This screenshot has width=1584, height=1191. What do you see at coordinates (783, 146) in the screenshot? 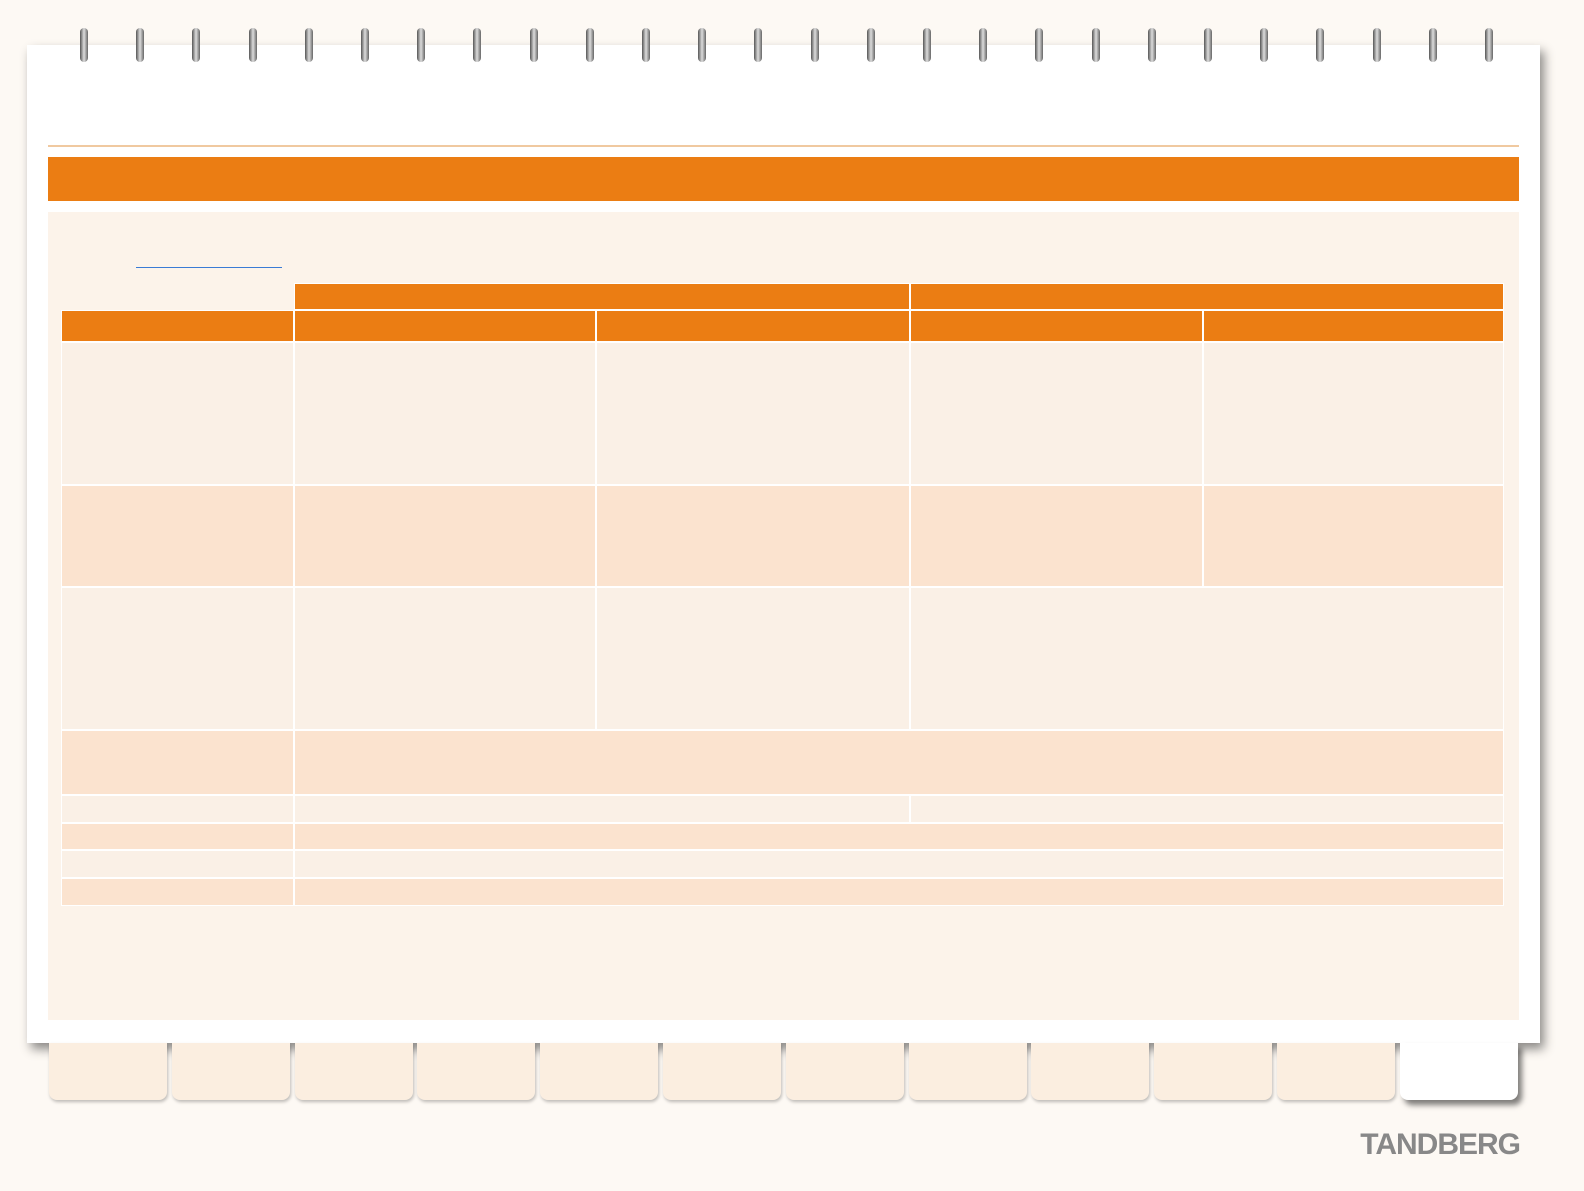
I see `divider` at bounding box center [783, 146].